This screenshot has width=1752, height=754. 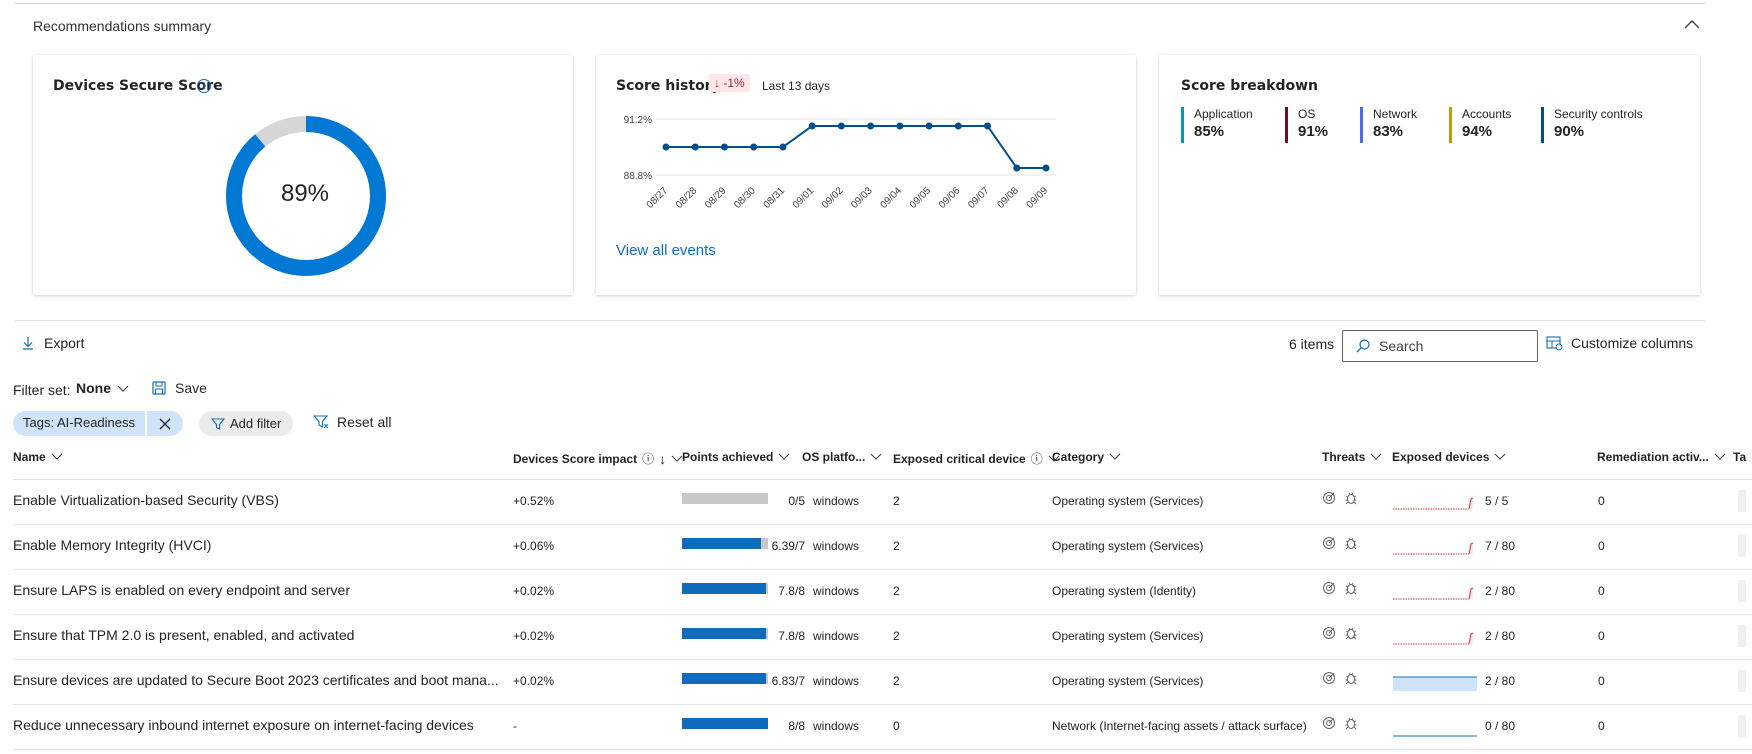 What do you see at coordinates (648, 459) in the screenshot?
I see `info-icon: ⓘ` at bounding box center [648, 459].